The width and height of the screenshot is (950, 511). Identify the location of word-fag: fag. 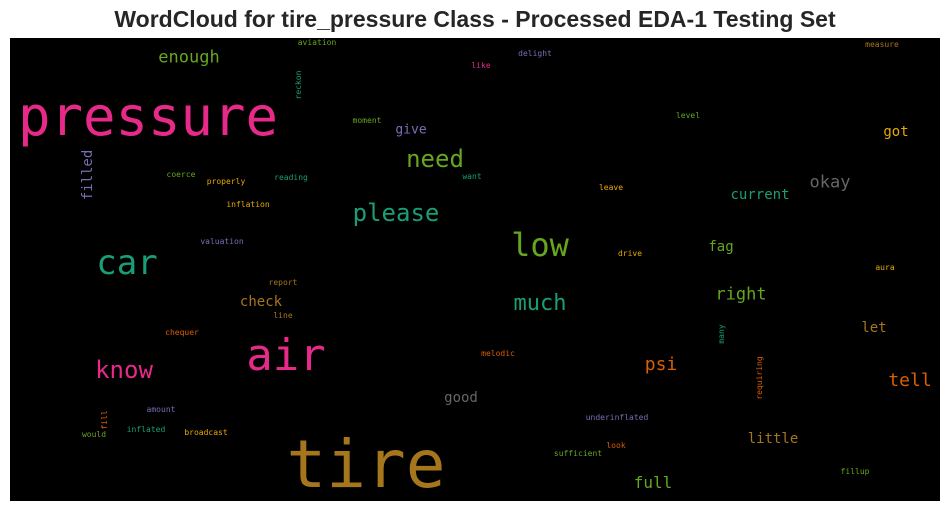
(720, 247).